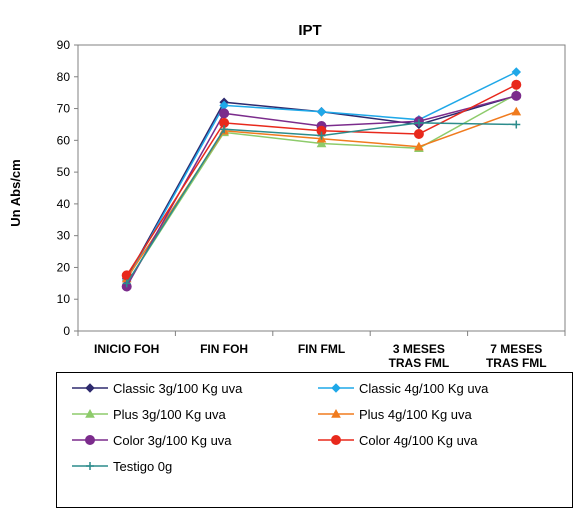  I want to click on legend-item: Color 3g/100 Kg uva, so click(151, 440).